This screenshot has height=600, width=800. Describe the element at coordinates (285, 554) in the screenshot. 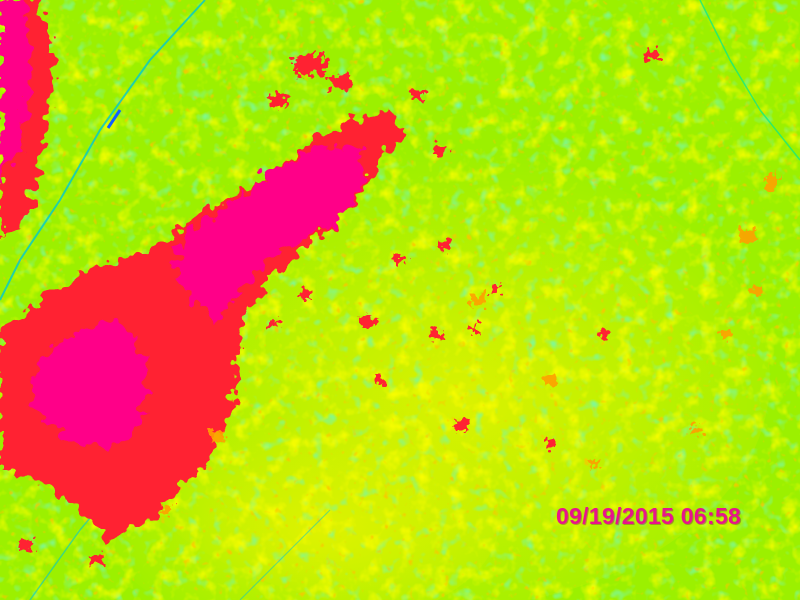

I see `bottom-edge-line` at that location.